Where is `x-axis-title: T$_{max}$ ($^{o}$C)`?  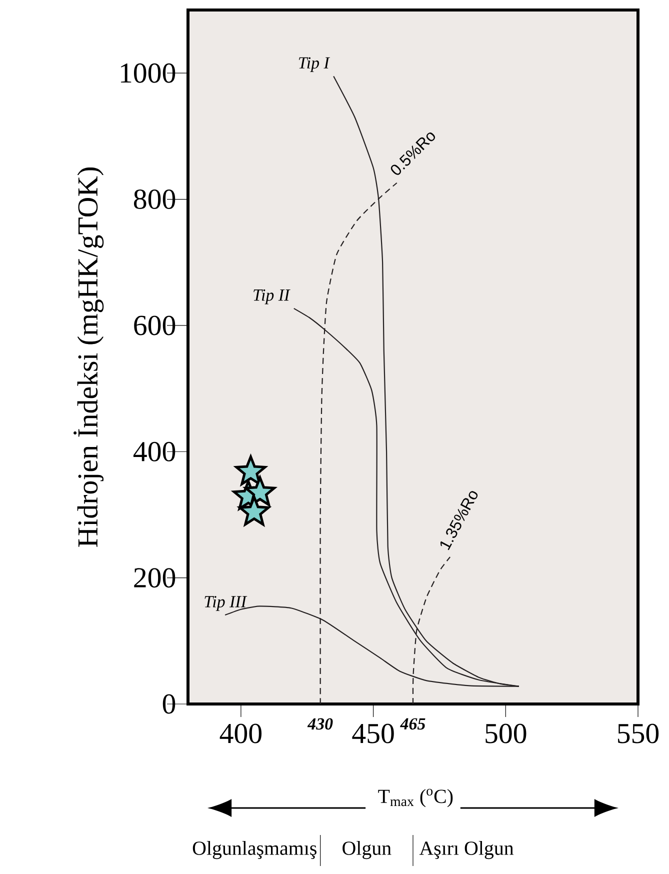 x-axis-title: T$_{max}$ ($^{o}$C) is located at coordinates (415, 798).